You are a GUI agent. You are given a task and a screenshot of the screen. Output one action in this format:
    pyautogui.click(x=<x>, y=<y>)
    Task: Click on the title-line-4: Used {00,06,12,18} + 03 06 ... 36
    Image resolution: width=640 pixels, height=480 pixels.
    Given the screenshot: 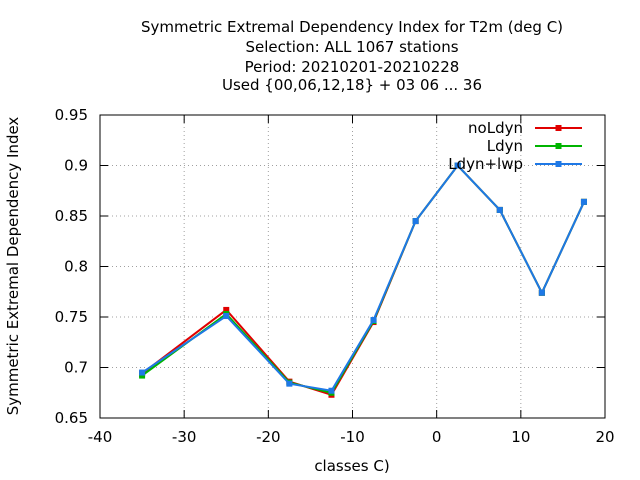 What is the action you would take?
    pyautogui.click(x=352, y=85)
    